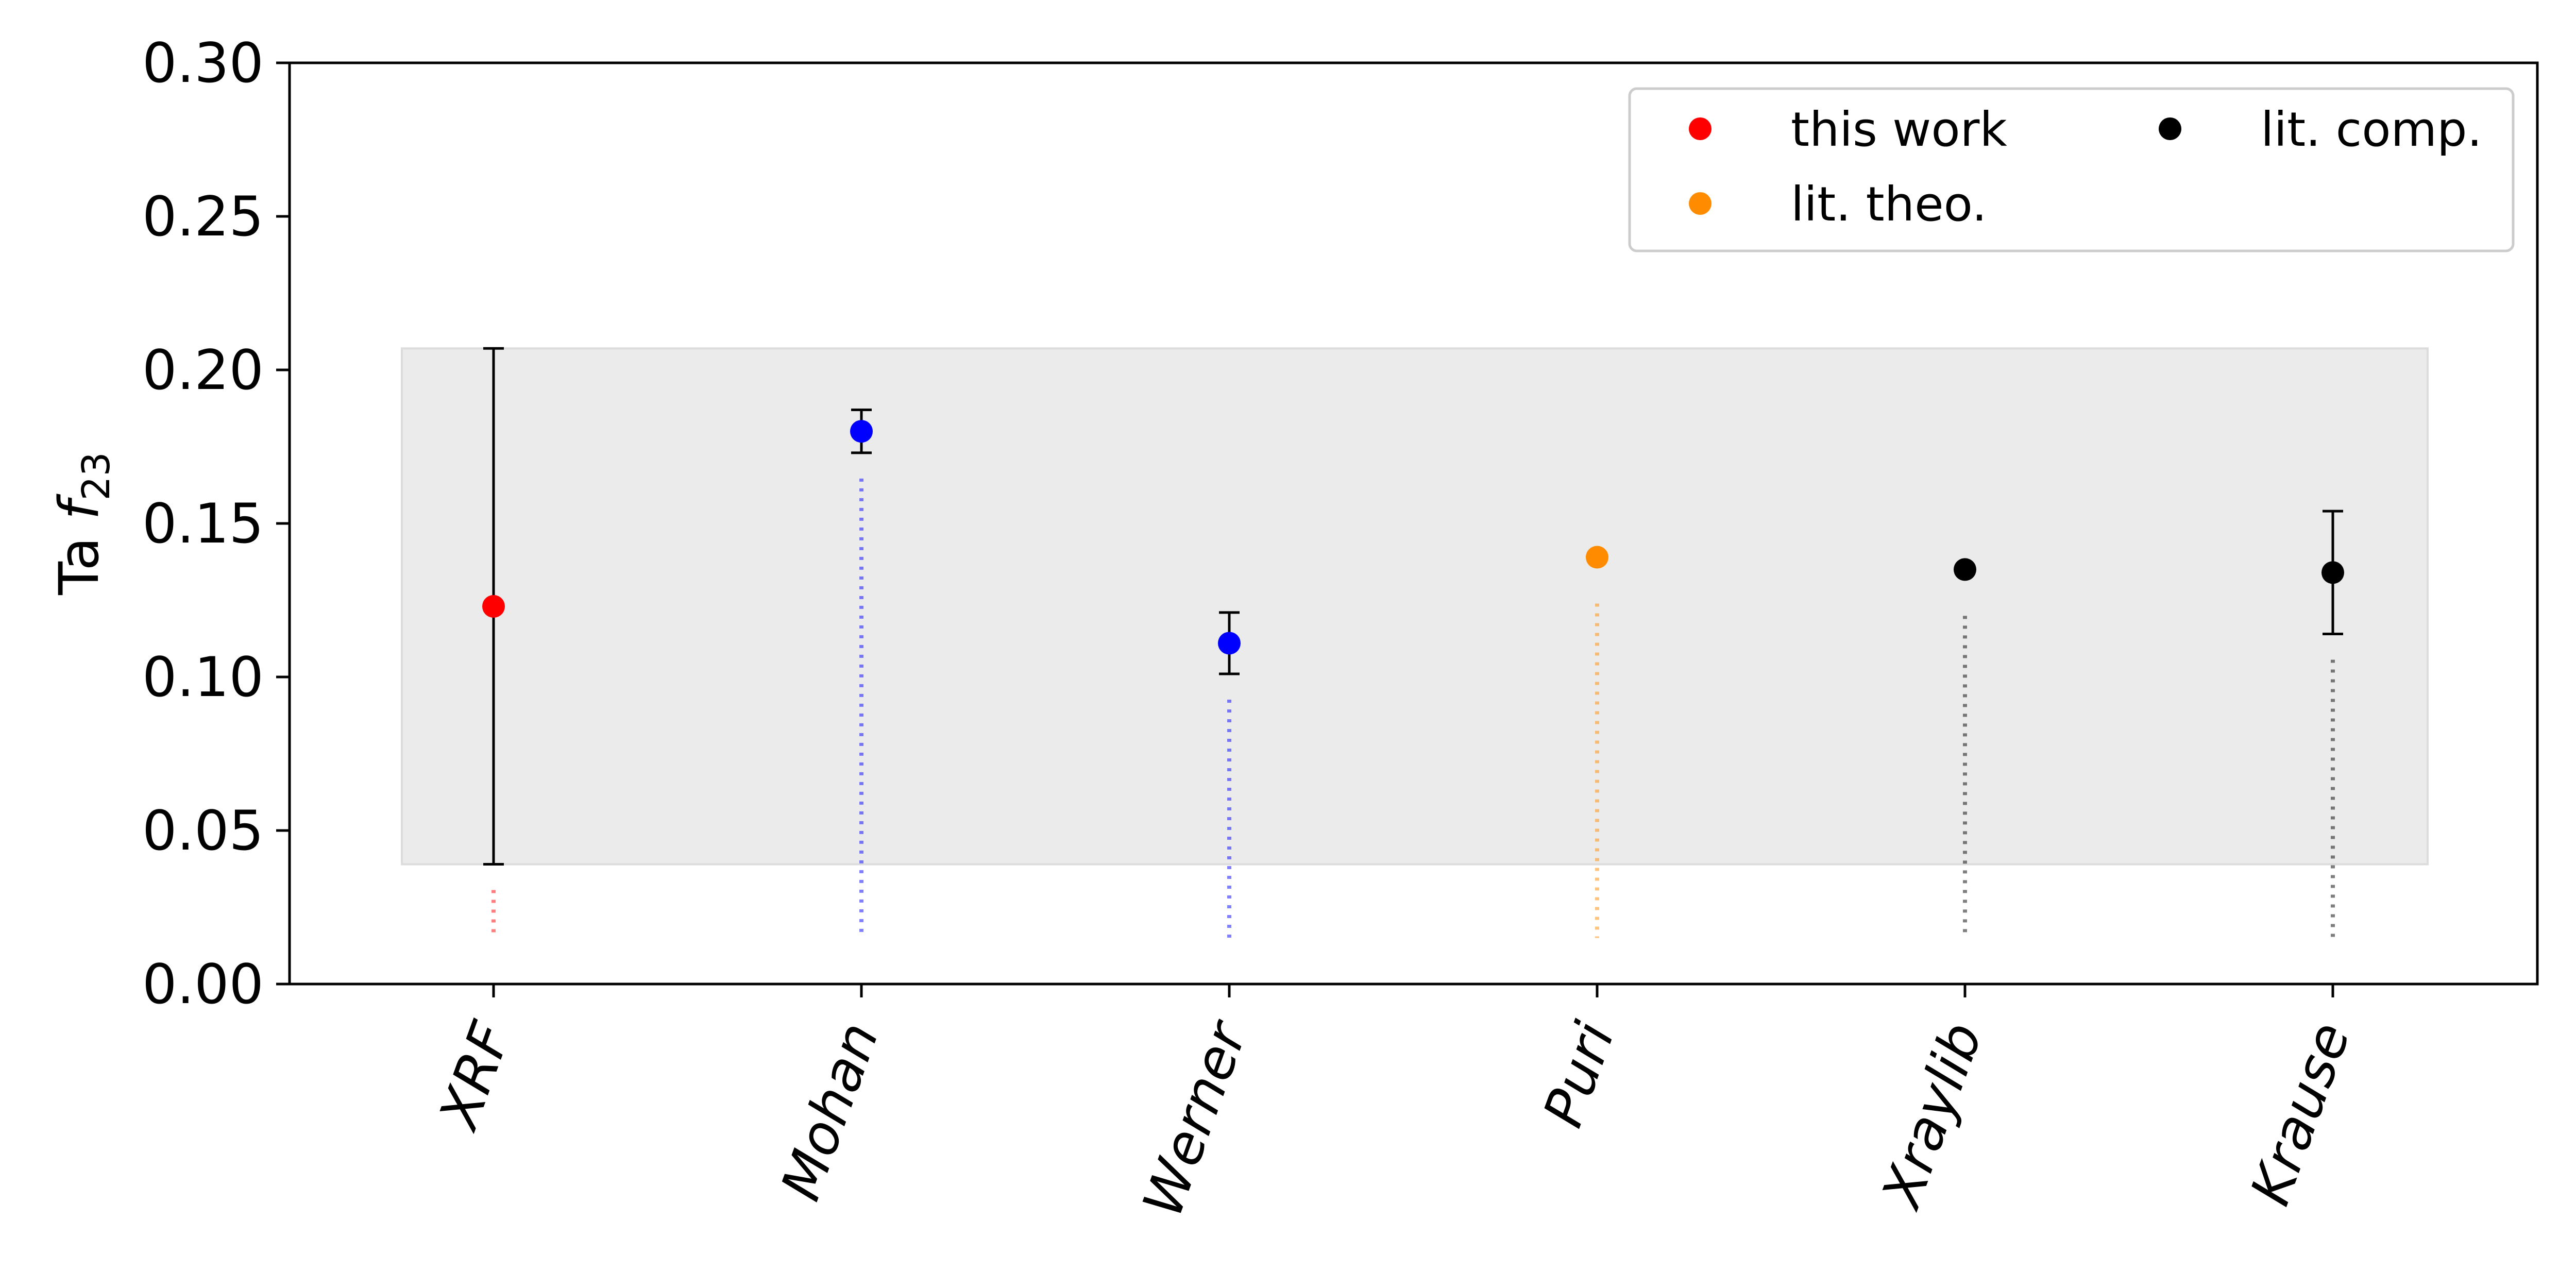 Image resolution: width=2576 pixels, height=1288 pixels. I want to click on x-tick-label-mohan: Mohan, so click(830, 1111).